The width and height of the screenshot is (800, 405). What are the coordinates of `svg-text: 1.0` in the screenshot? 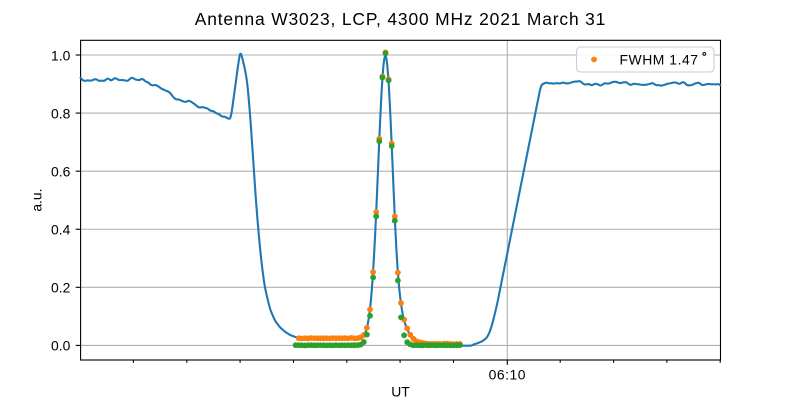 It's located at (61, 55).